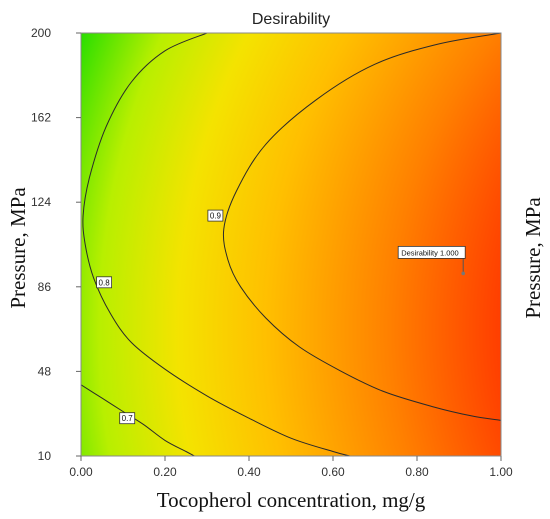  I want to click on y-tick-label: 10, so click(45, 456).